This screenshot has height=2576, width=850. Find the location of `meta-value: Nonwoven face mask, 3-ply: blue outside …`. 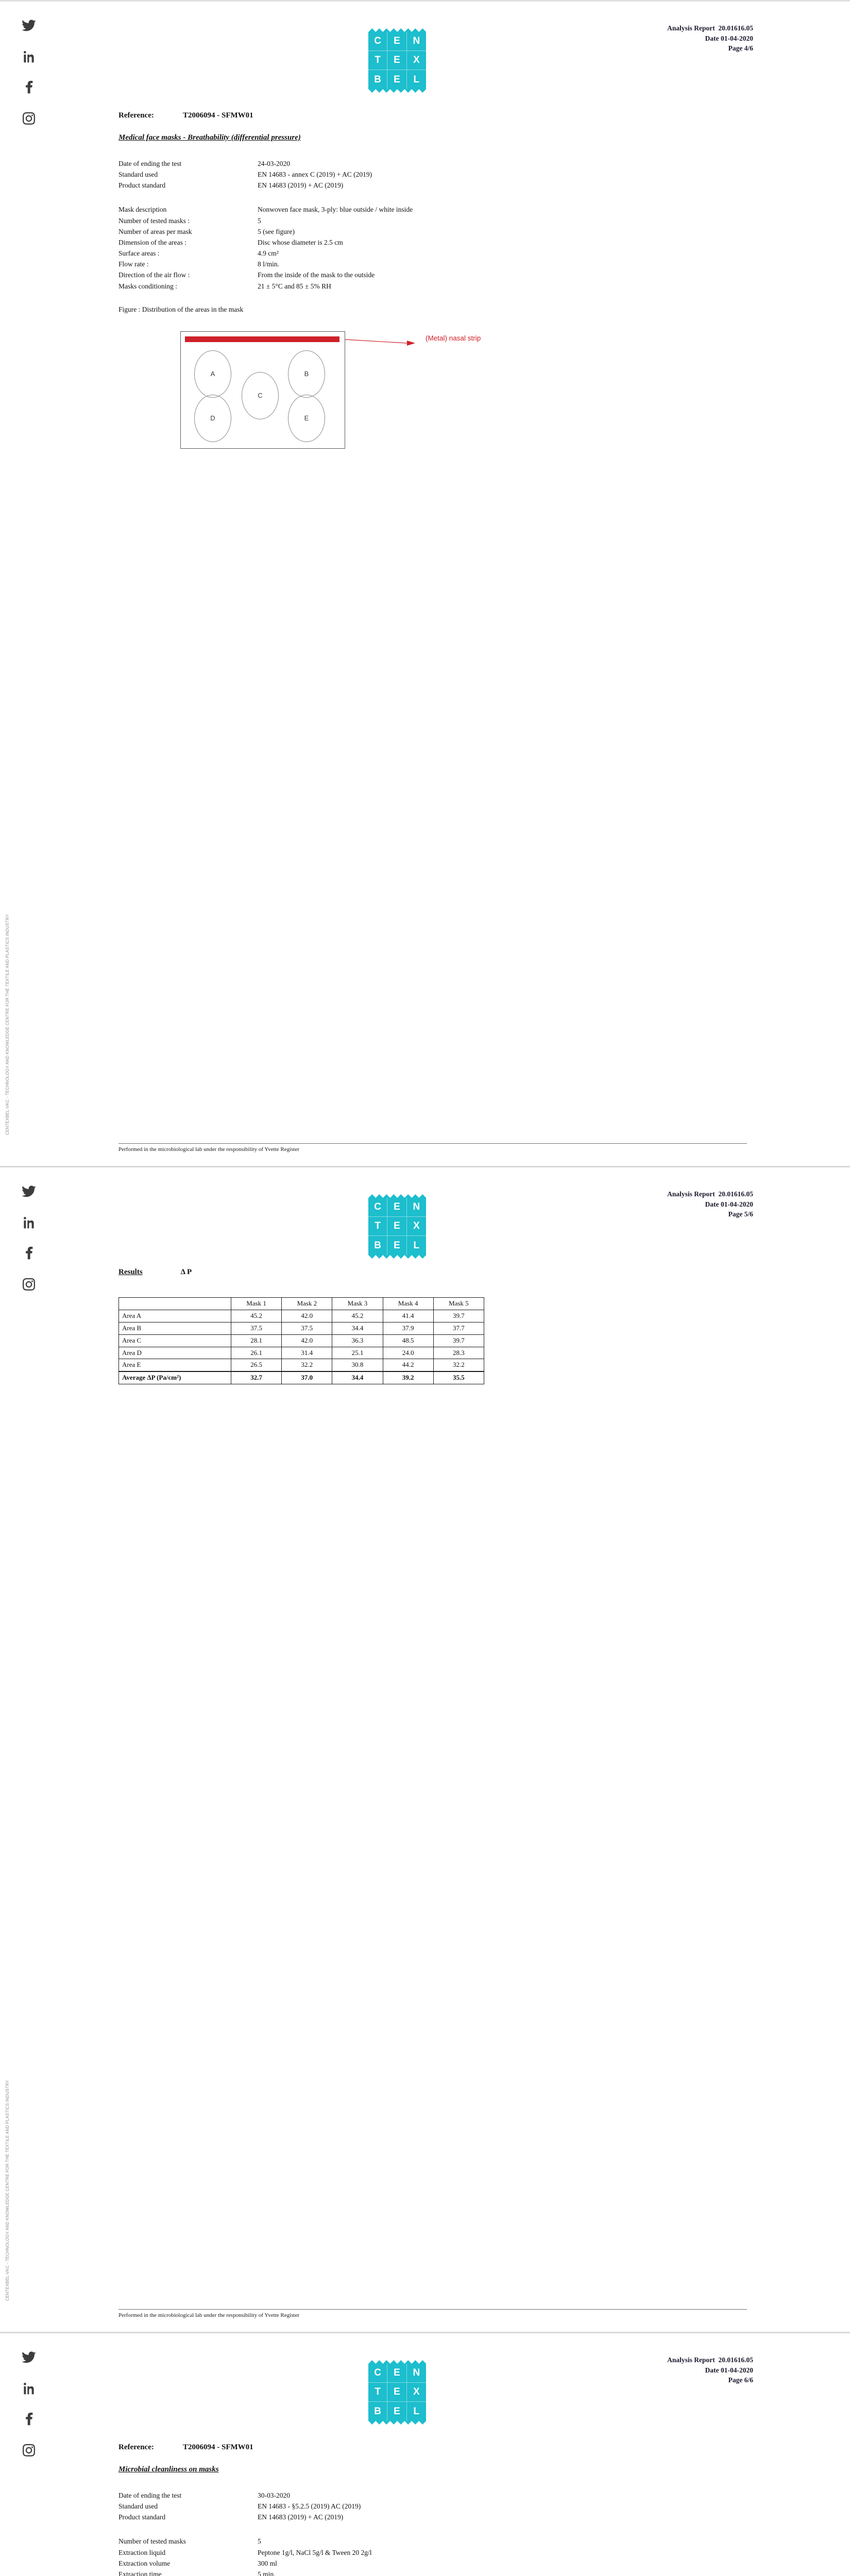

meta-value: Nonwoven face mask, 3-ply: blue outside … is located at coordinates (335, 210).